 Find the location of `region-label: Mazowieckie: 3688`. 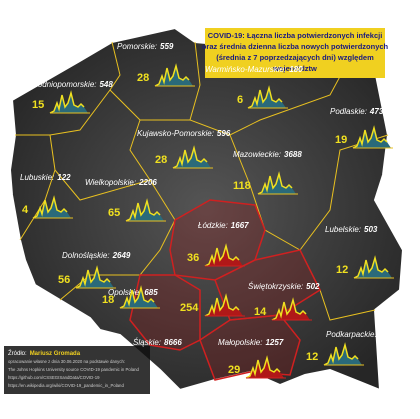

region-label: Mazowieckie: 3688 is located at coordinates (267, 154).